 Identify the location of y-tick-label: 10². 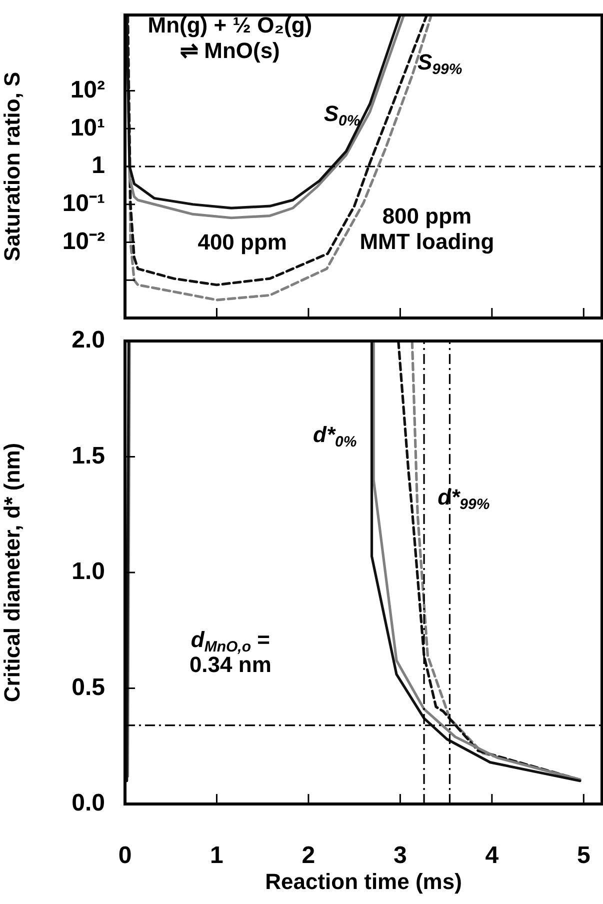
(88, 90).